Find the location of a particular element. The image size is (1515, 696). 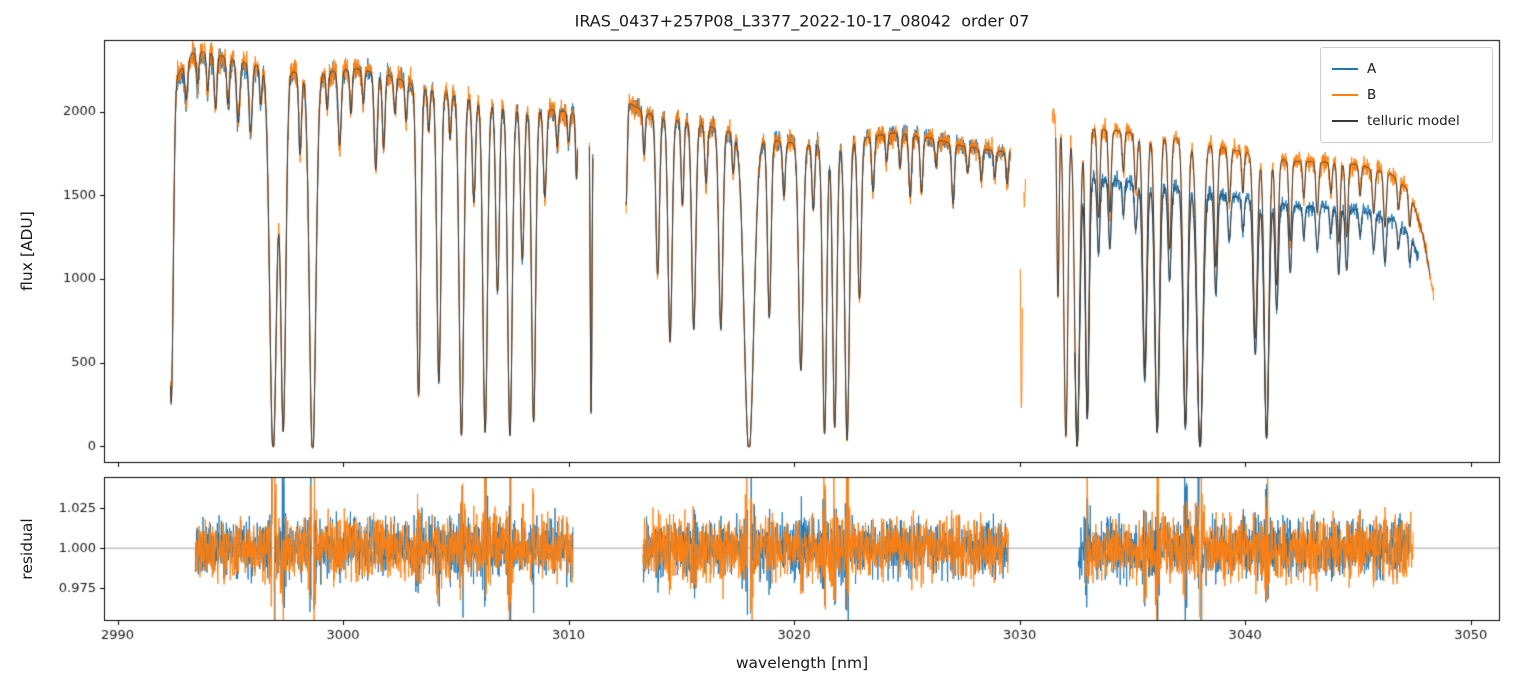

legend-item-telluric-model: telluric model is located at coordinates (1406, 121).